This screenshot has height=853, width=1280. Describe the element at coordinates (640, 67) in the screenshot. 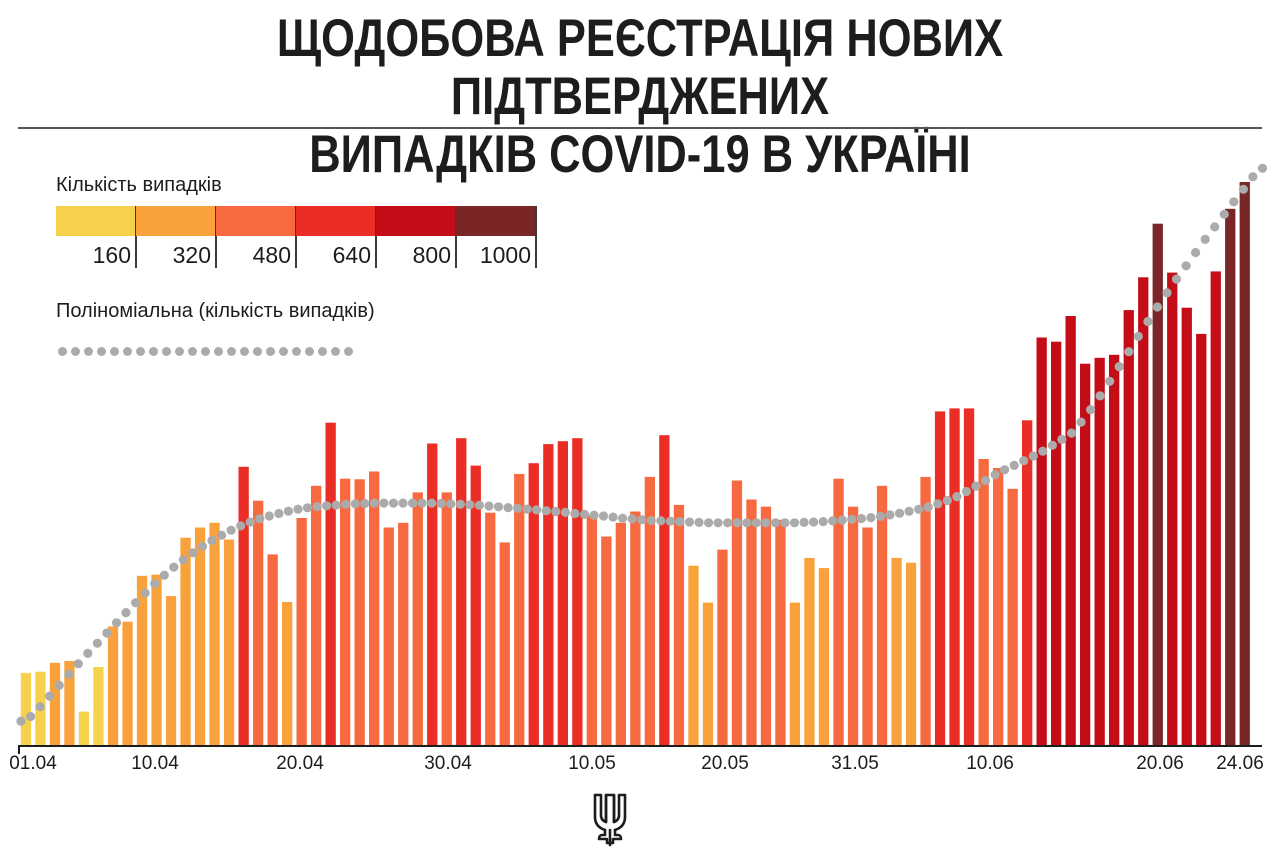

I see `page-title-line1: ЩОДОБОВА РЕЄСТРАЦІЯ НОВИХ ПІДТВЕРДЖЕНИХ` at that location.